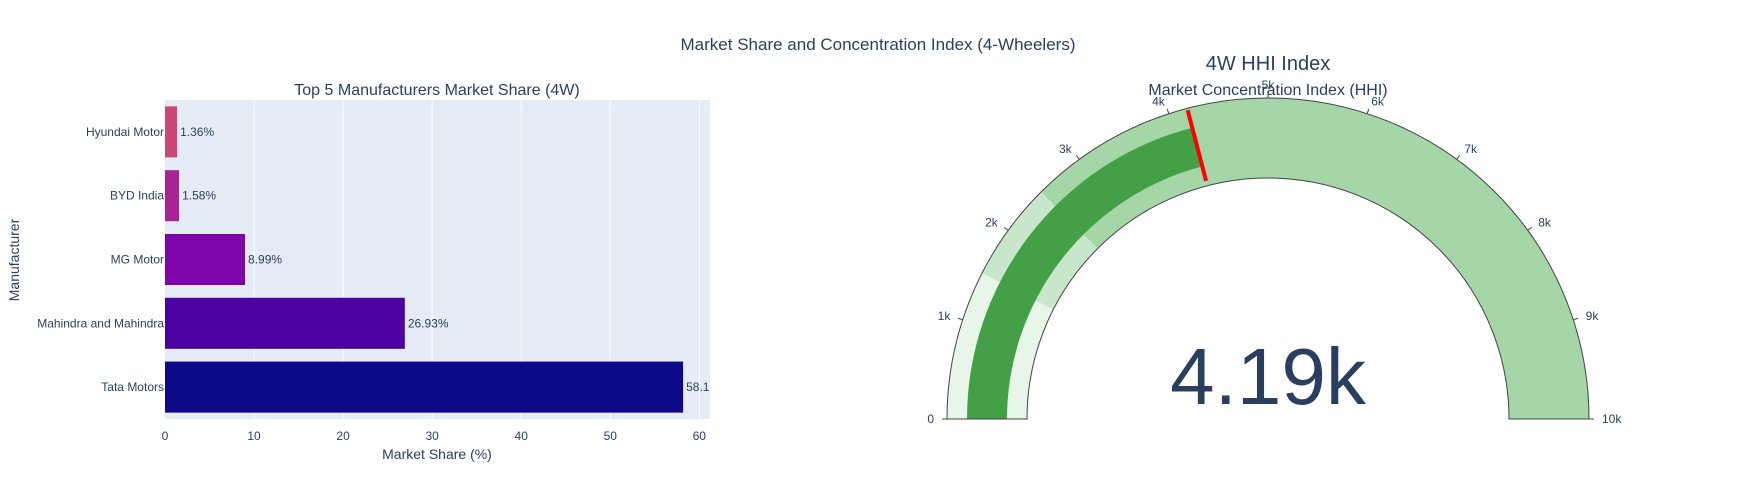 The width and height of the screenshot is (1756, 500). What do you see at coordinates (165, 436) in the screenshot?
I see `x-tick-label: 0` at bounding box center [165, 436].